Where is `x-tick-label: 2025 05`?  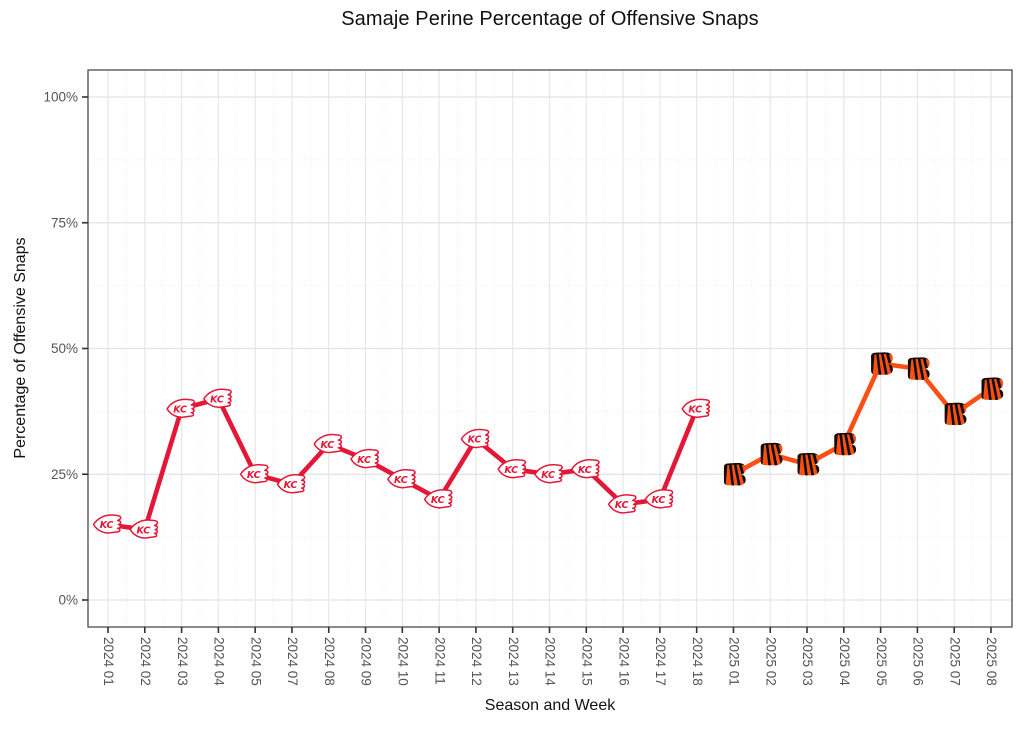 x-tick-label: 2025 05 is located at coordinates (881, 661).